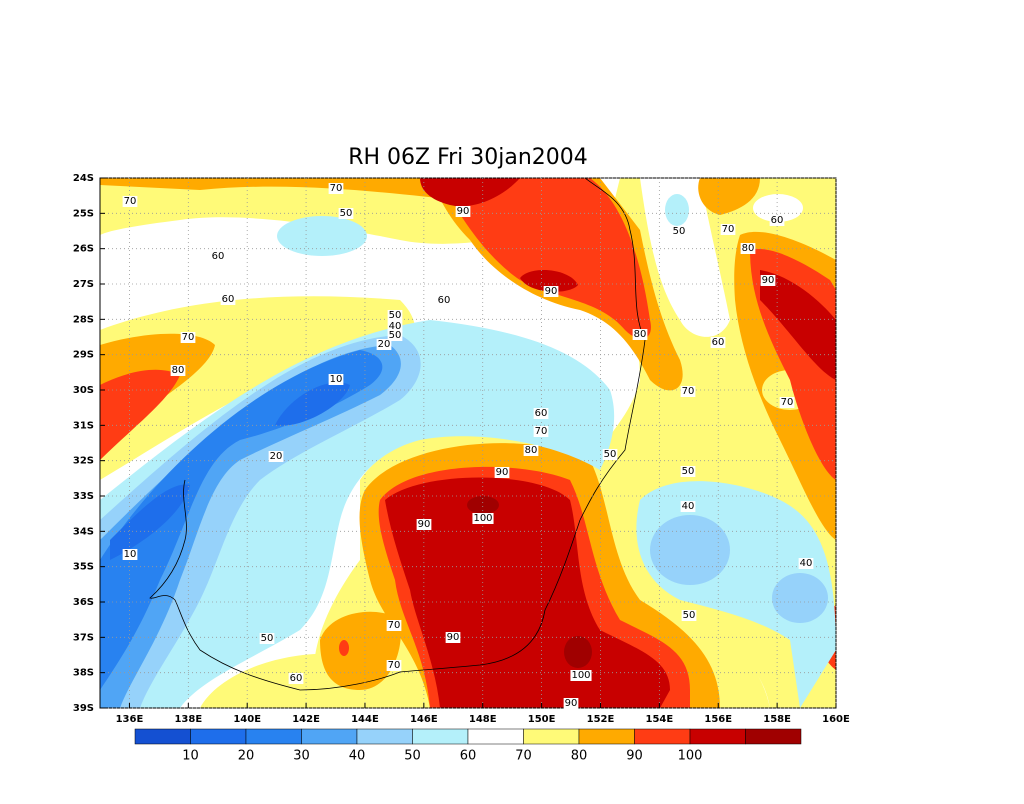  What do you see at coordinates (306, 719) in the screenshot?
I see `x-tick-label: 142E` at bounding box center [306, 719].